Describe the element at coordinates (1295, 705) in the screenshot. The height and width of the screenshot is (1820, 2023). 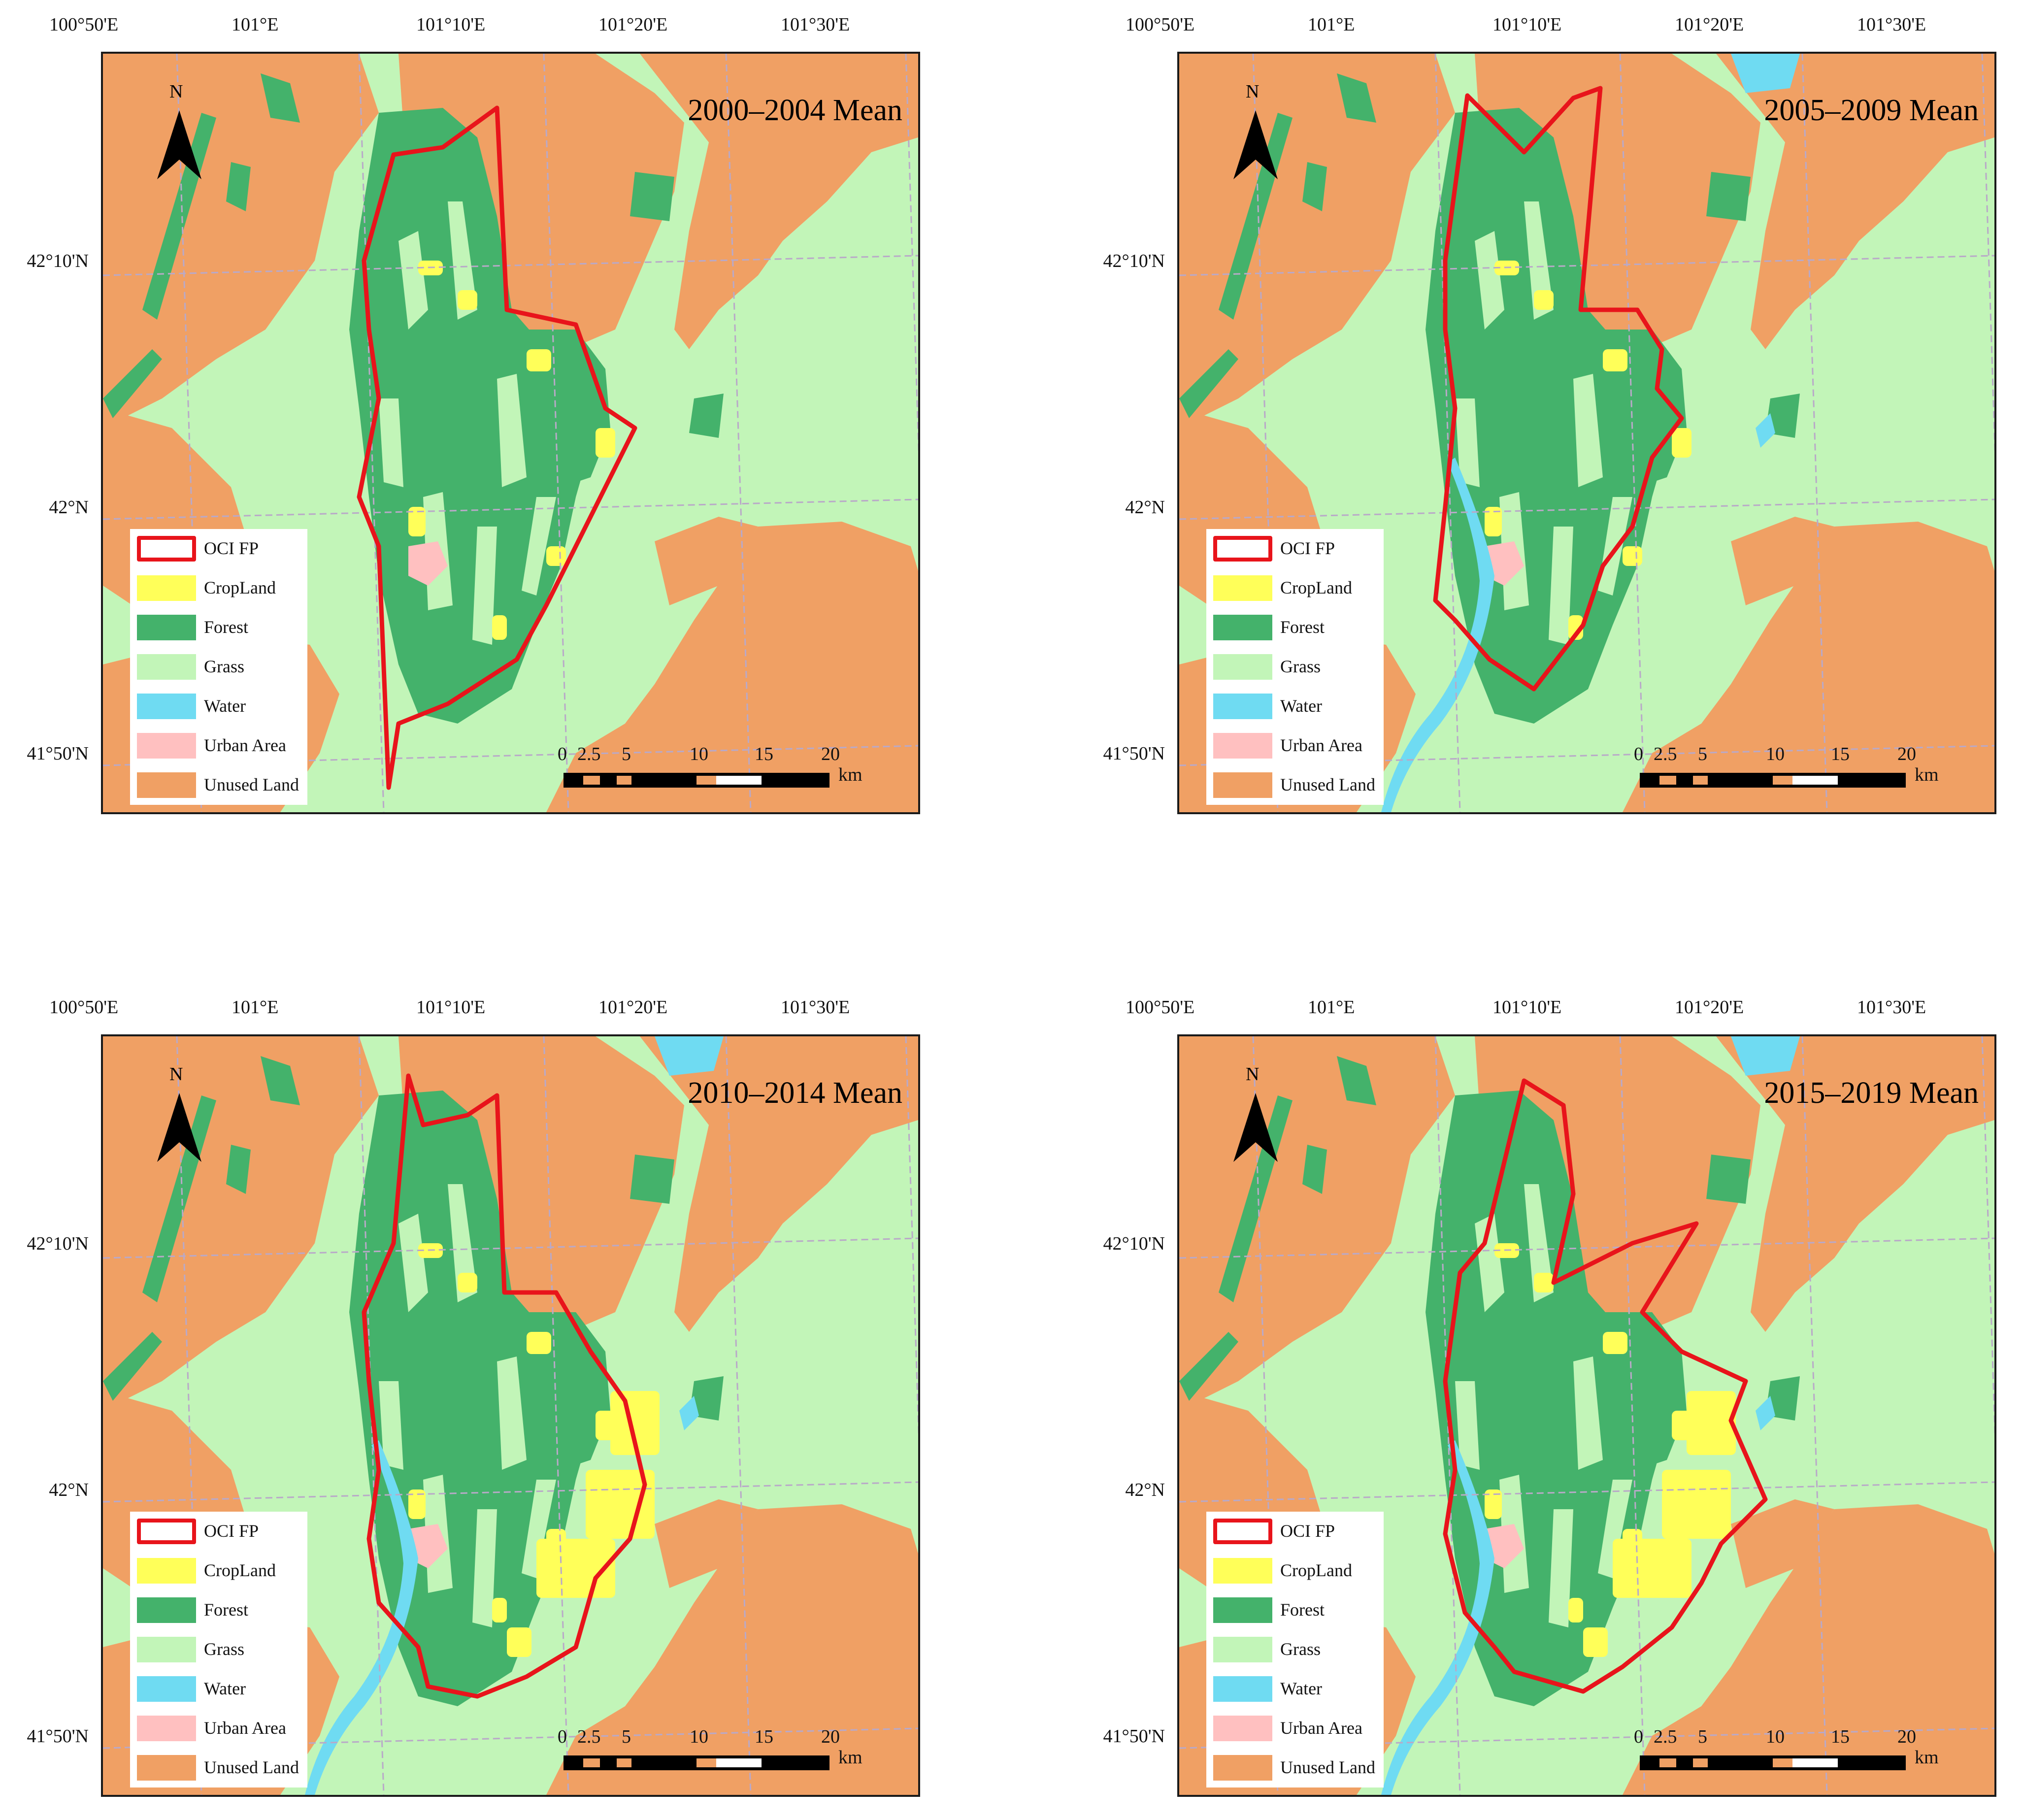
I see `legend-item-water: Water` at that location.